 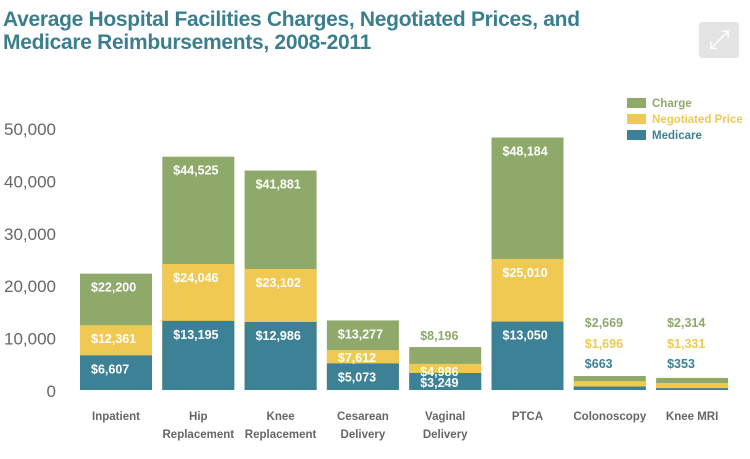 I want to click on data-label-charge: $2,314, so click(x=686, y=323).